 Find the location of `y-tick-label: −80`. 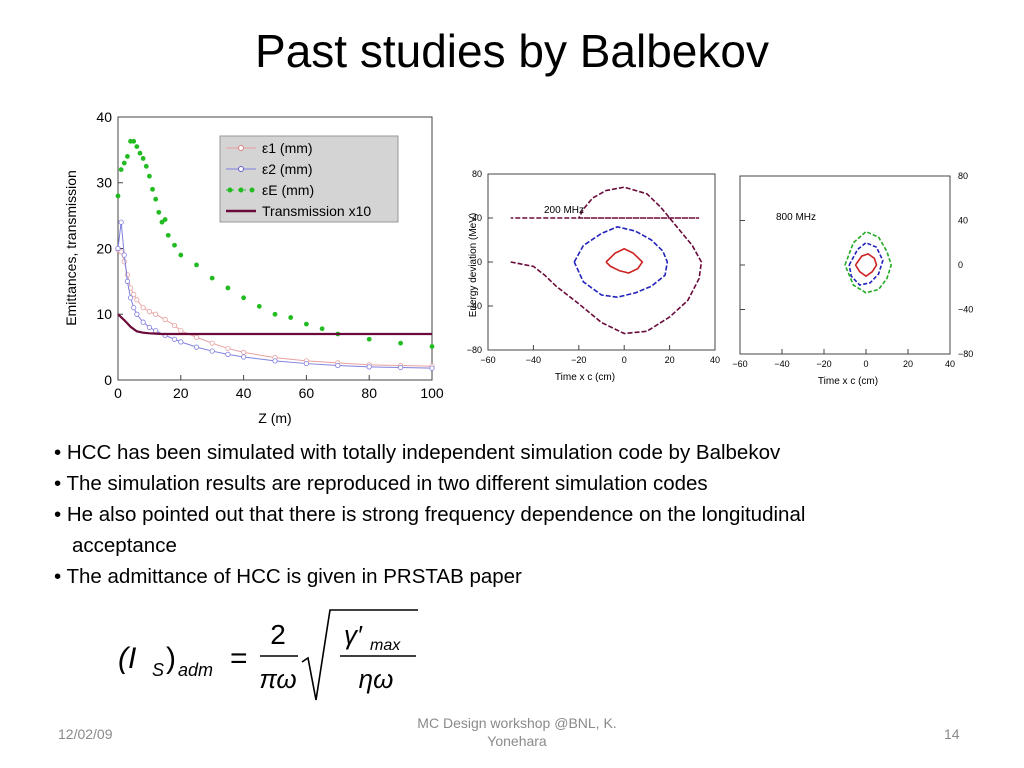

y-tick-label: −80 is located at coordinates (965, 354).